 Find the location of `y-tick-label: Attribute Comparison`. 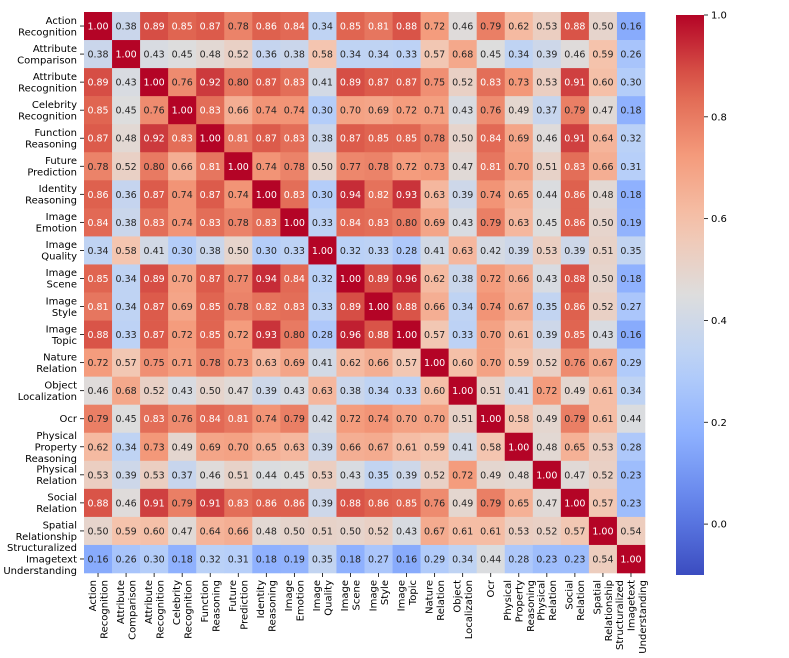

y-tick-label: Attribute Comparison is located at coordinates (47, 55).